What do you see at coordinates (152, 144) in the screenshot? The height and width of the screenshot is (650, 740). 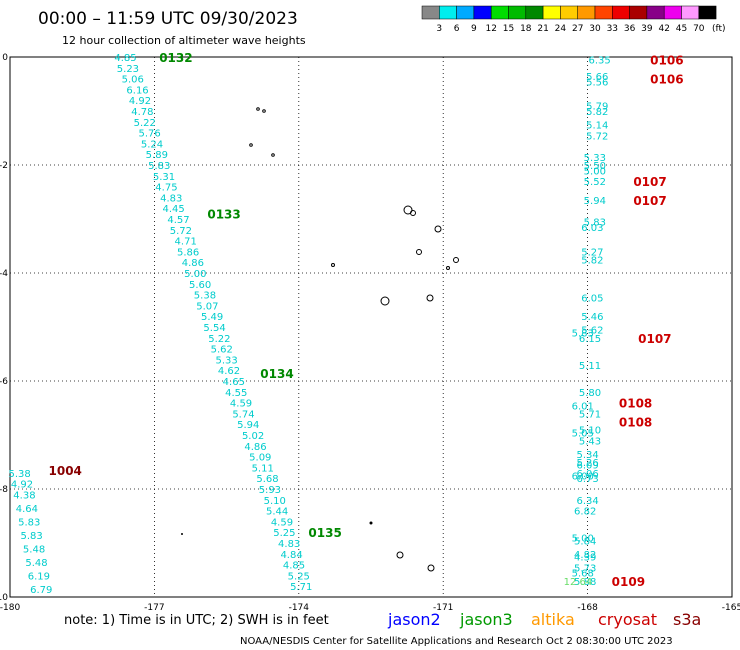 I see `swh-value-point: 5.24` at bounding box center [152, 144].